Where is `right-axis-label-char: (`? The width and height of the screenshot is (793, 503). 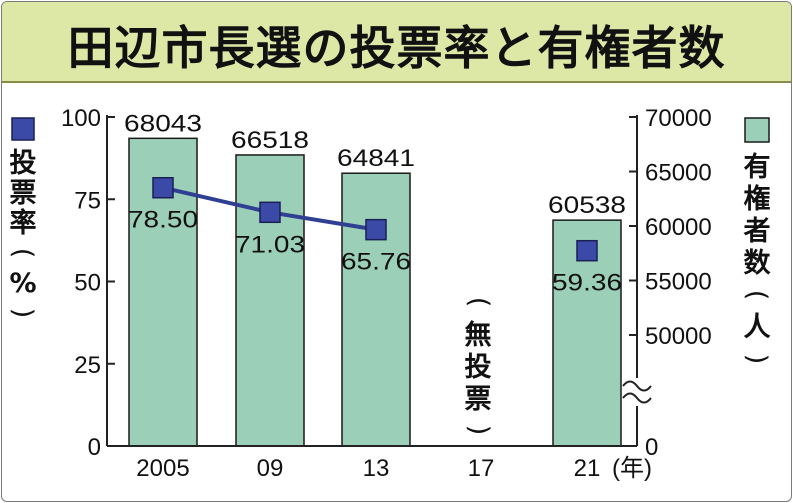
right-axis-label-char: ( is located at coordinates (756, 295).